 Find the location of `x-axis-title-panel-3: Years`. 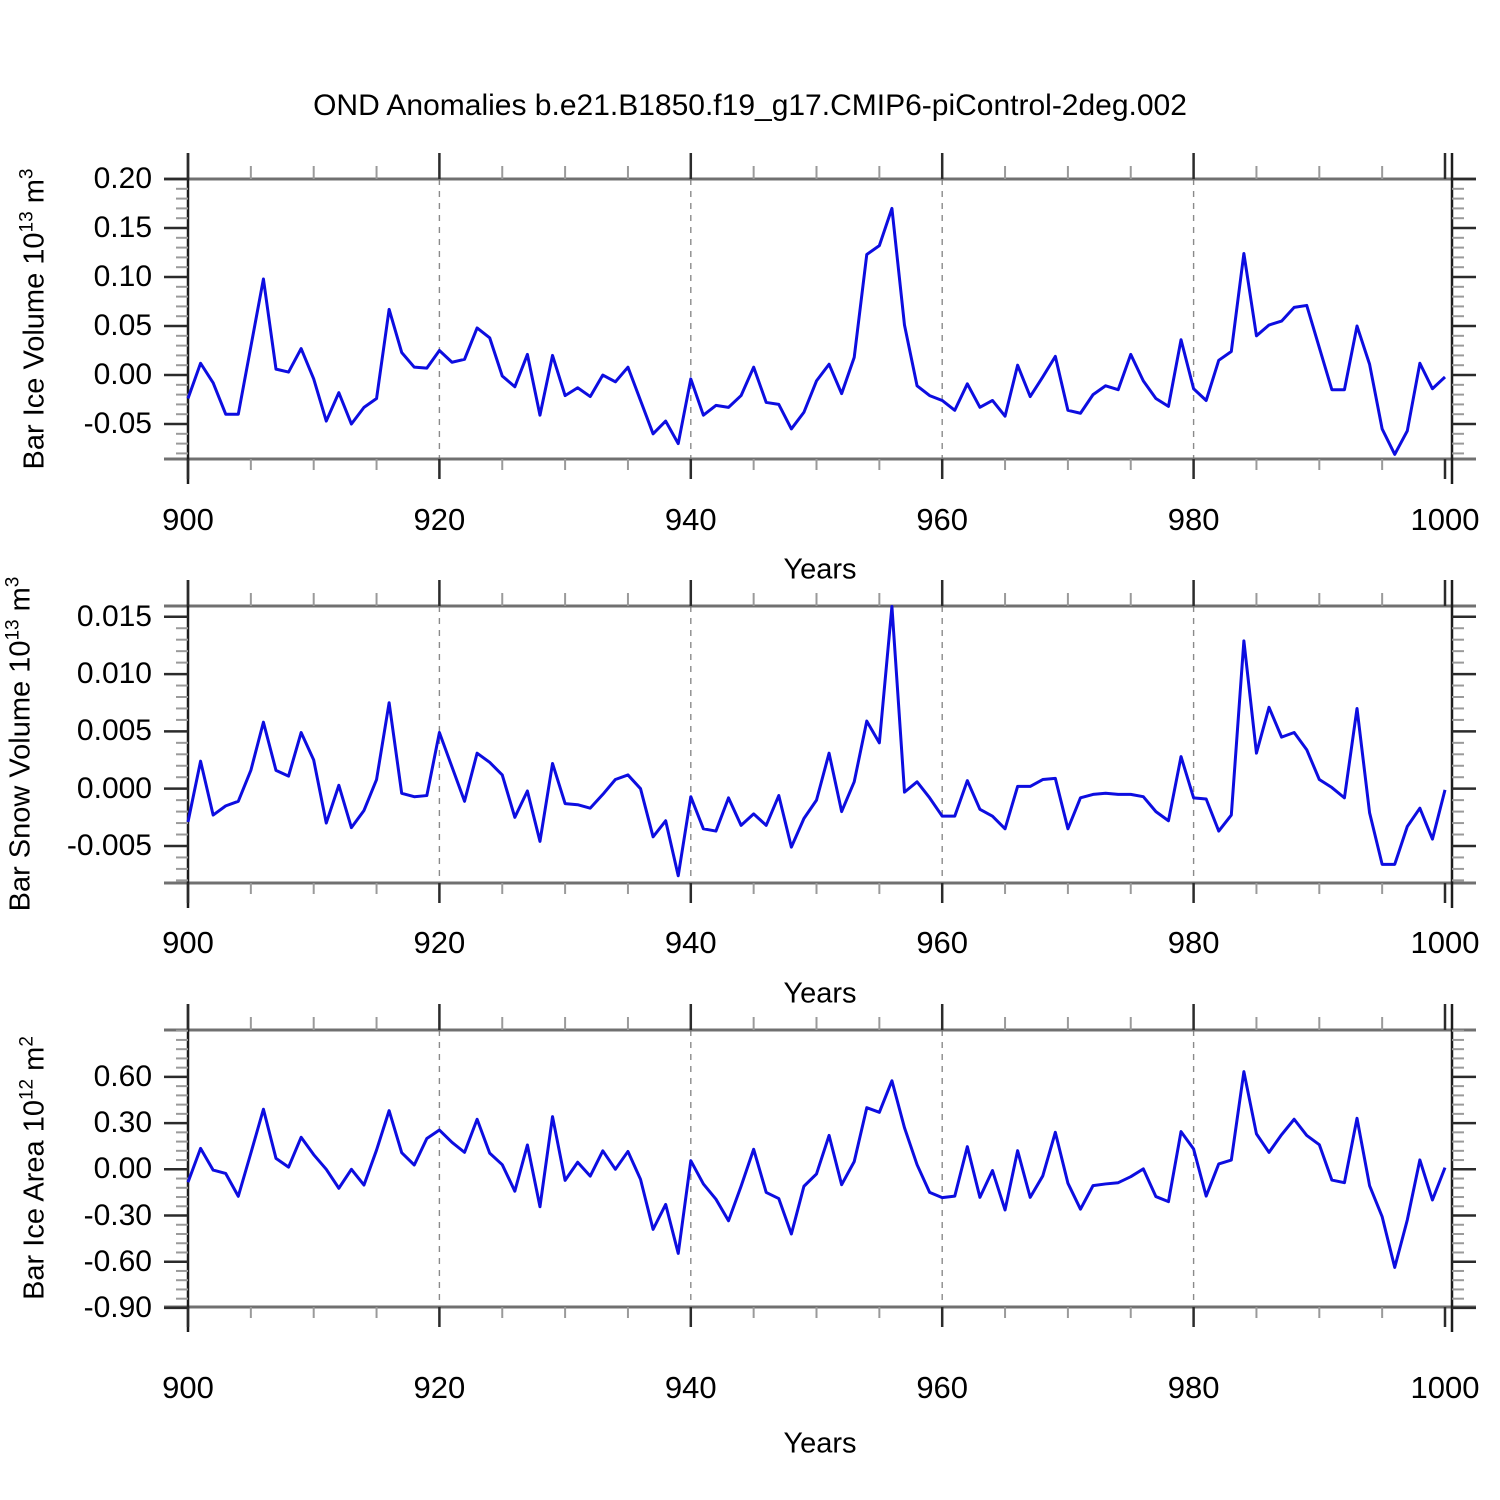

x-axis-title-panel-3: Years is located at coordinates (820, 1443).